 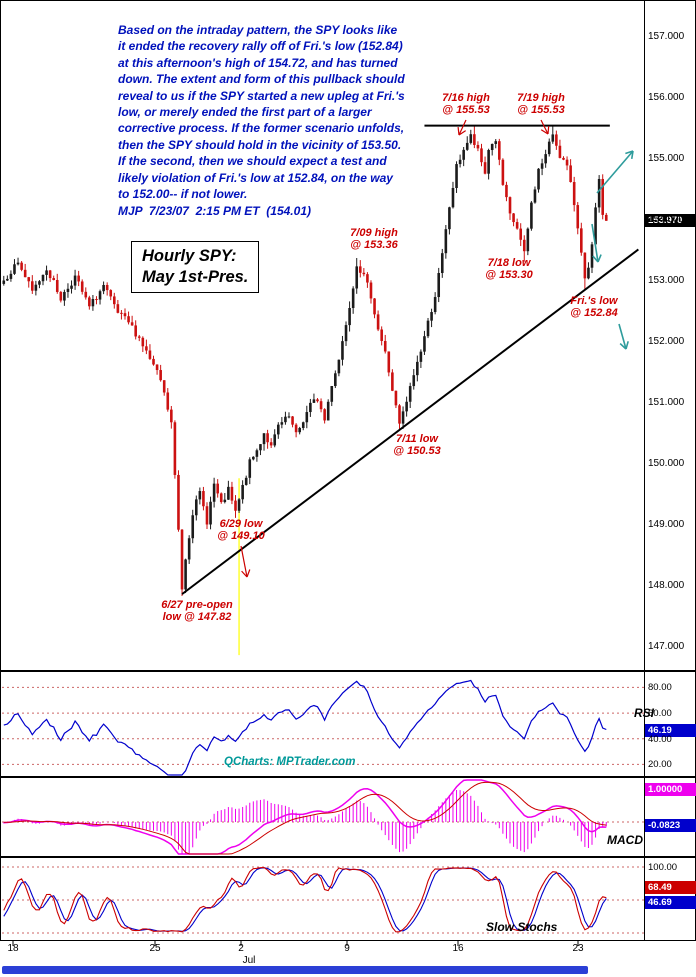 I want to click on rsi-axis-label: 40.00, so click(x=660, y=739).